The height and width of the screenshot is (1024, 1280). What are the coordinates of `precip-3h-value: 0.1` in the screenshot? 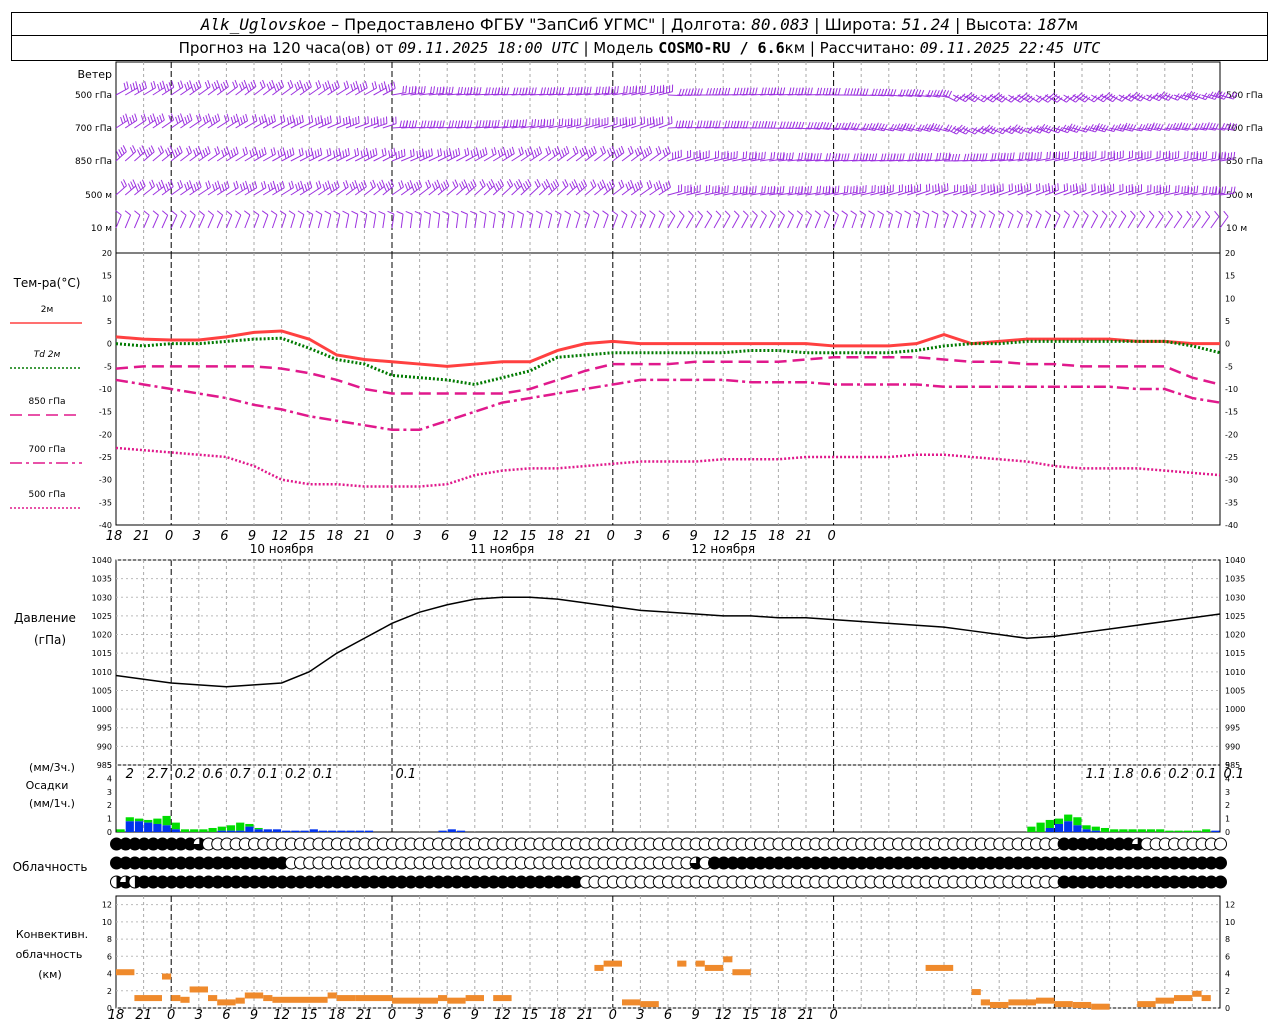 It's located at (1206, 774).